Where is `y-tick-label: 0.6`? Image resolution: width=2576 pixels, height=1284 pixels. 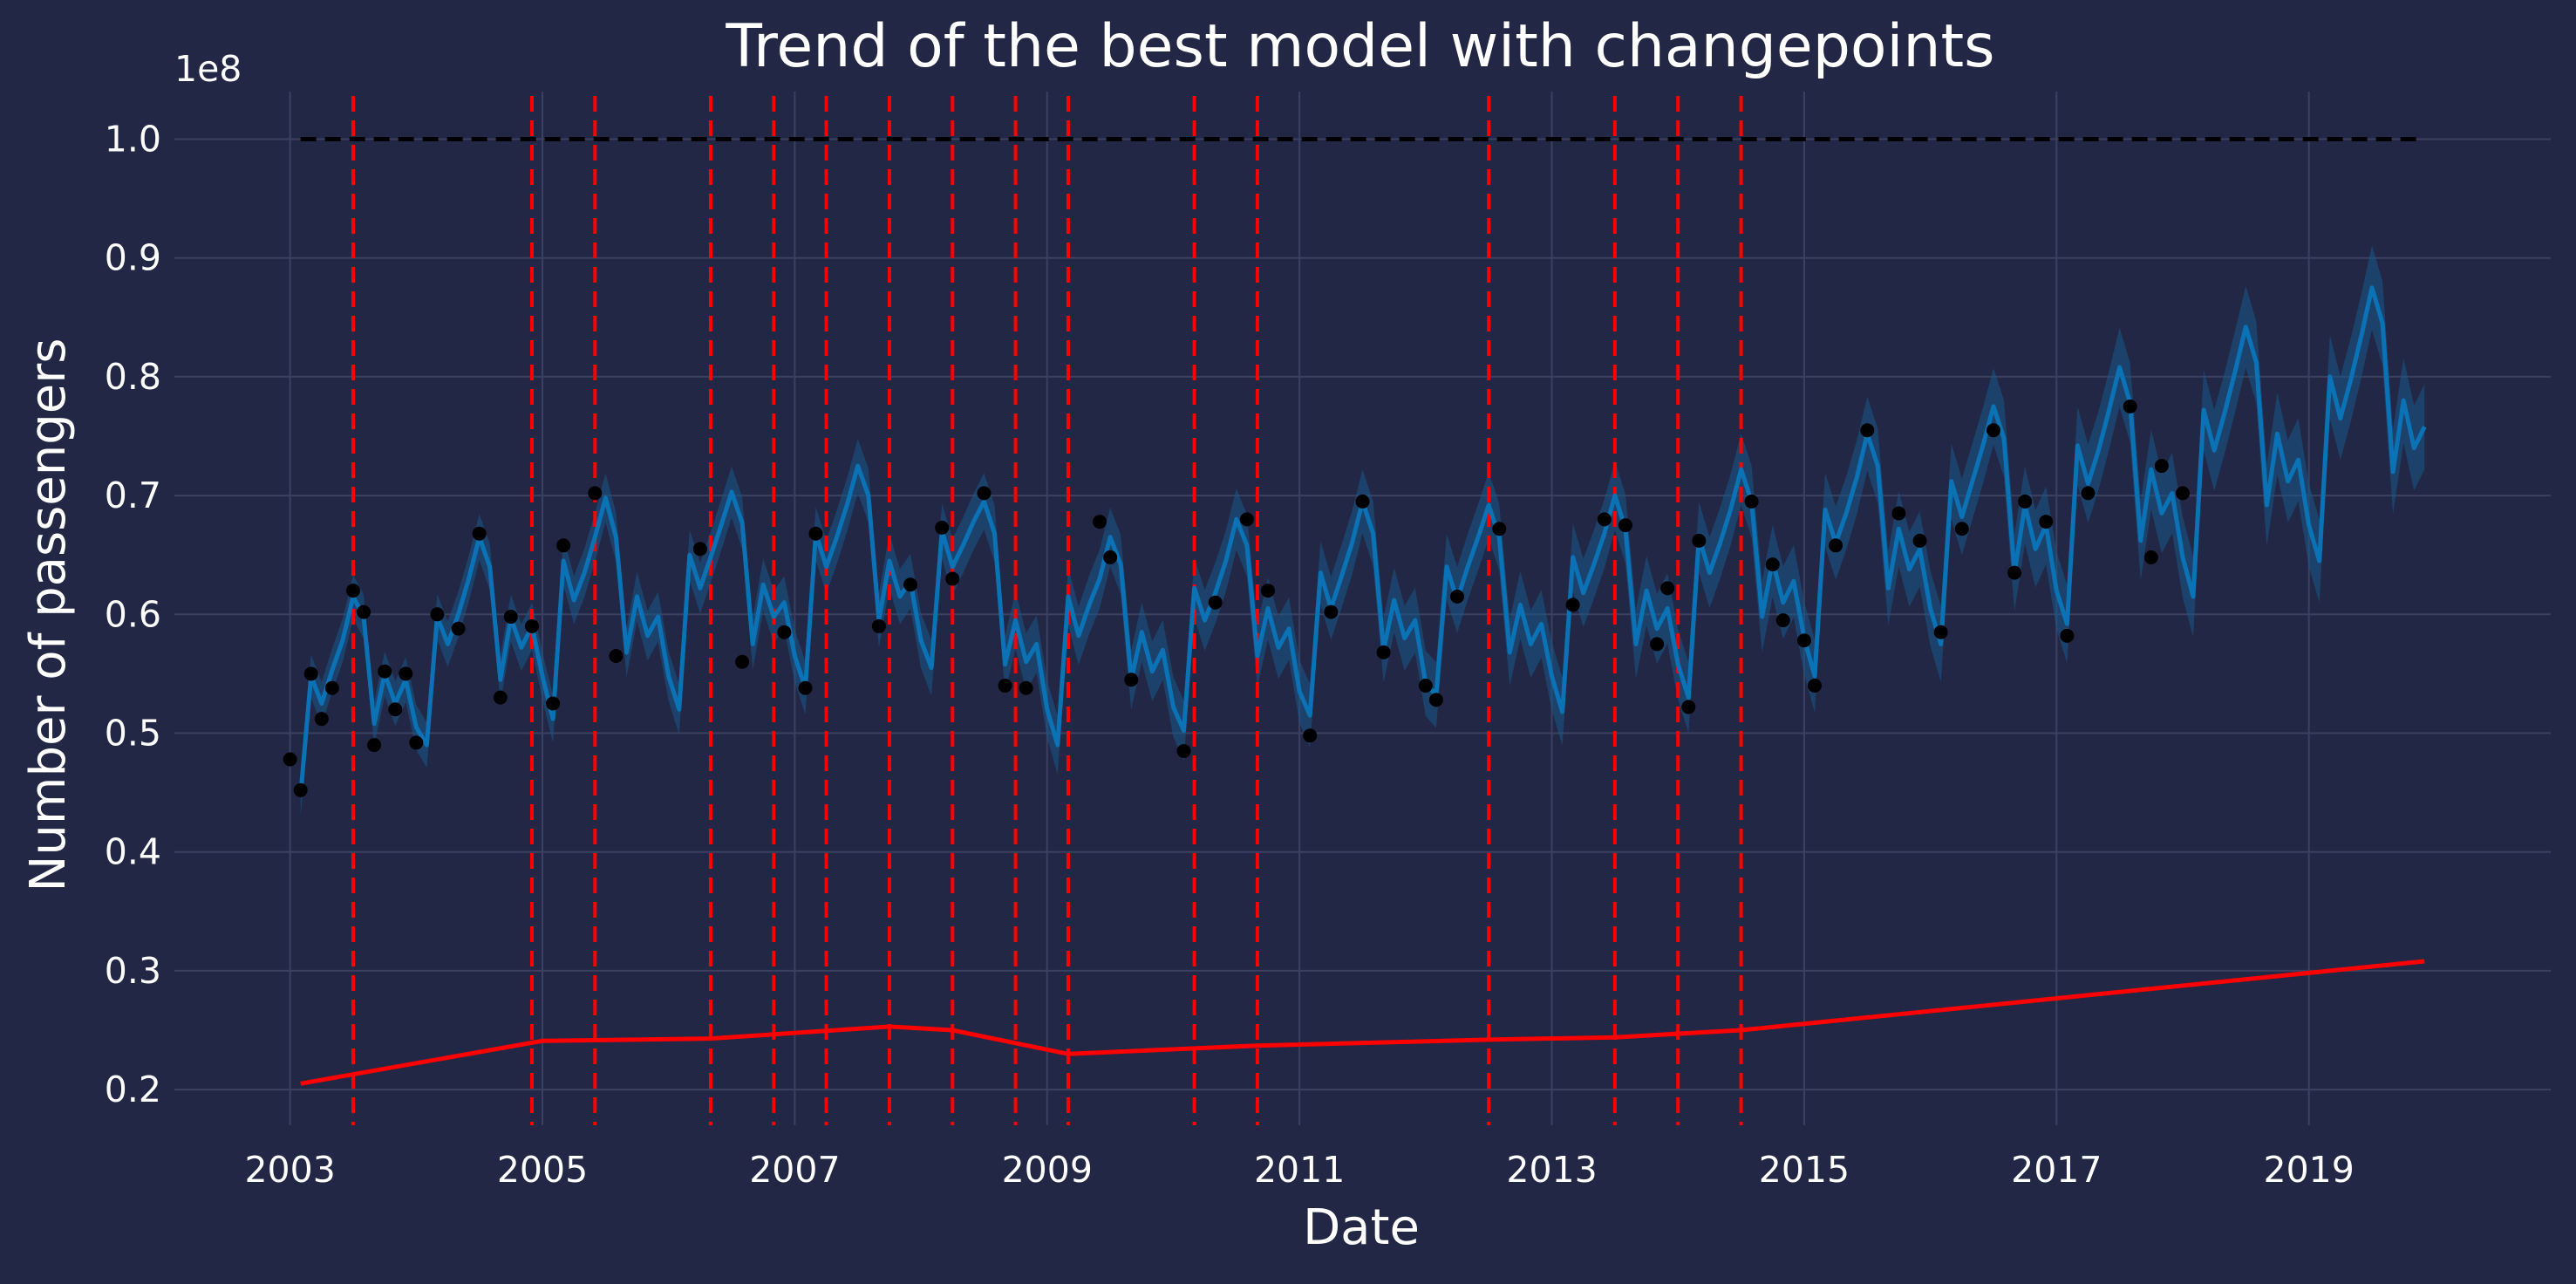 y-tick-label: 0.6 is located at coordinates (133, 614).